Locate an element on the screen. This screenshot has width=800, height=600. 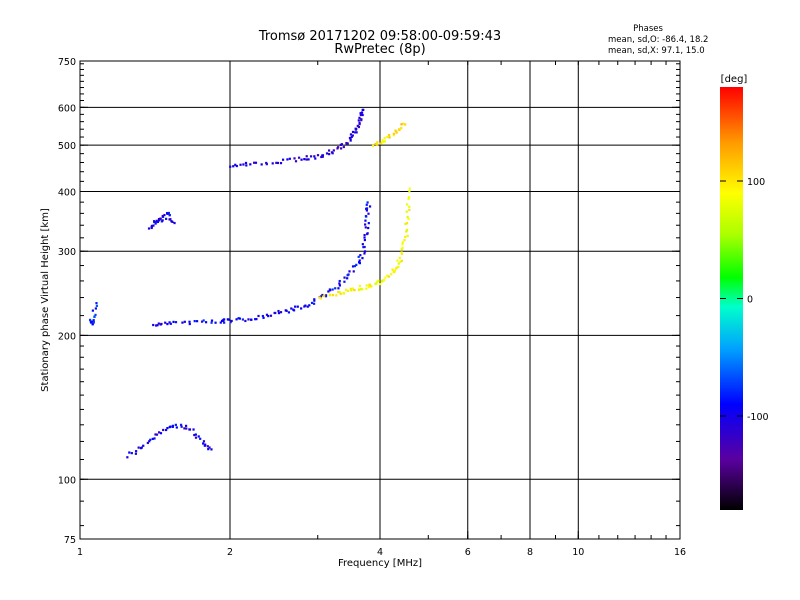
colorbar-ticks: 100 0 -100 is located at coordinates (744, 300).